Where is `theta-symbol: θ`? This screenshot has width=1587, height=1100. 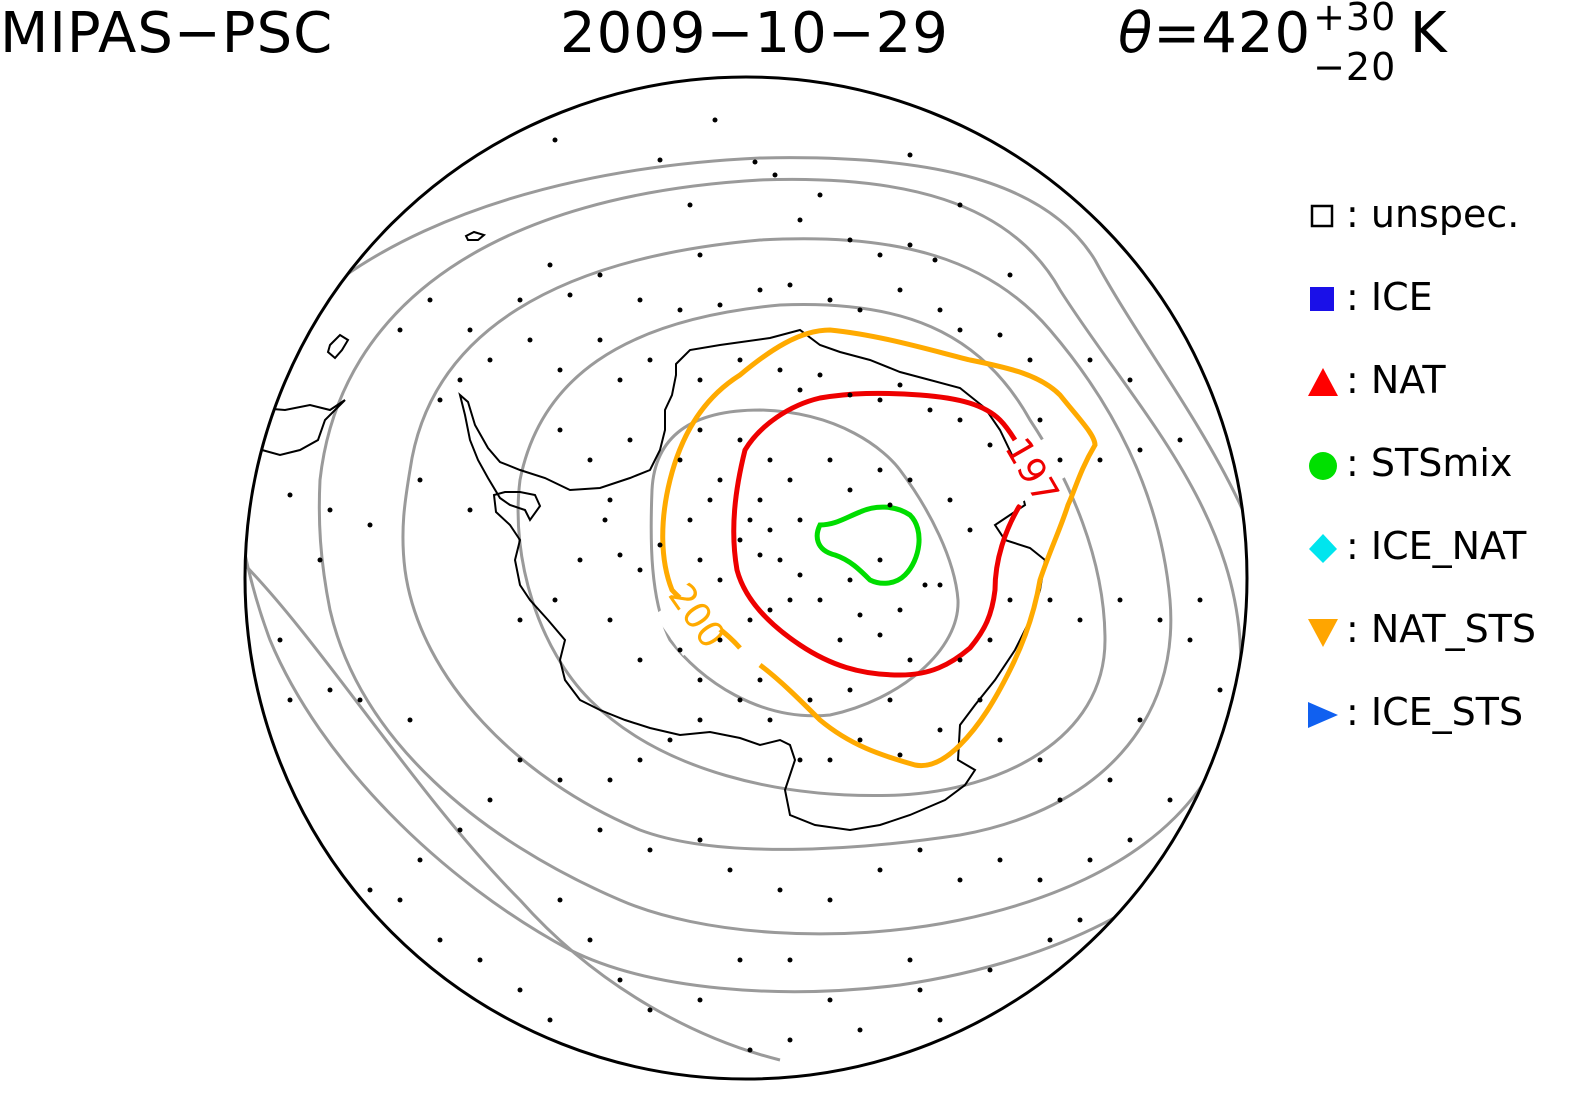 theta-symbol: θ is located at coordinates (1136, 33).